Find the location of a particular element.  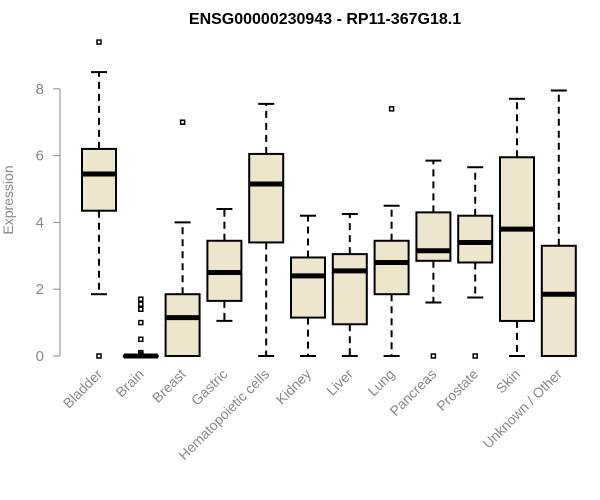

y-tick-label-2: 2 is located at coordinates (40, 289).